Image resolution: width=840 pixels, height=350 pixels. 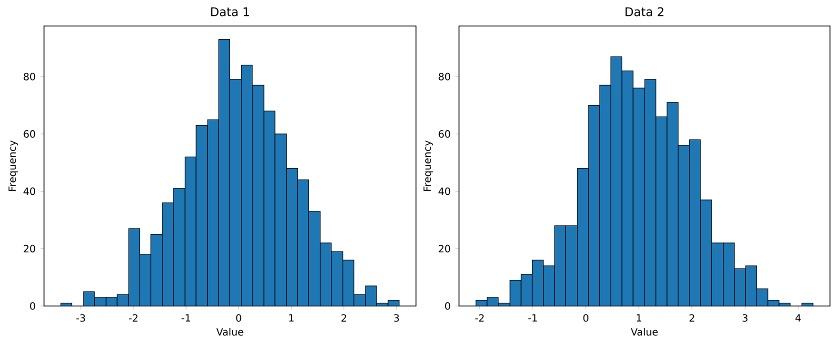 I want to click on chart-title: Data 2, so click(x=645, y=11).